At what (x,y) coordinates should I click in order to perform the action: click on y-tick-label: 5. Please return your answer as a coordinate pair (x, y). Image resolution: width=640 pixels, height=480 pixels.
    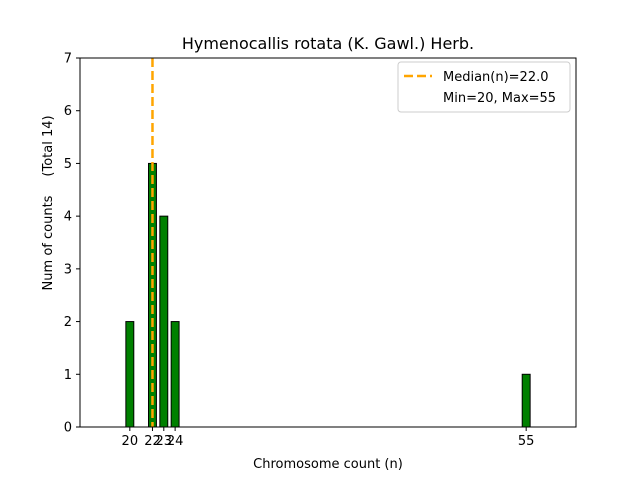
    Looking at the image, I should click on (68, 164).